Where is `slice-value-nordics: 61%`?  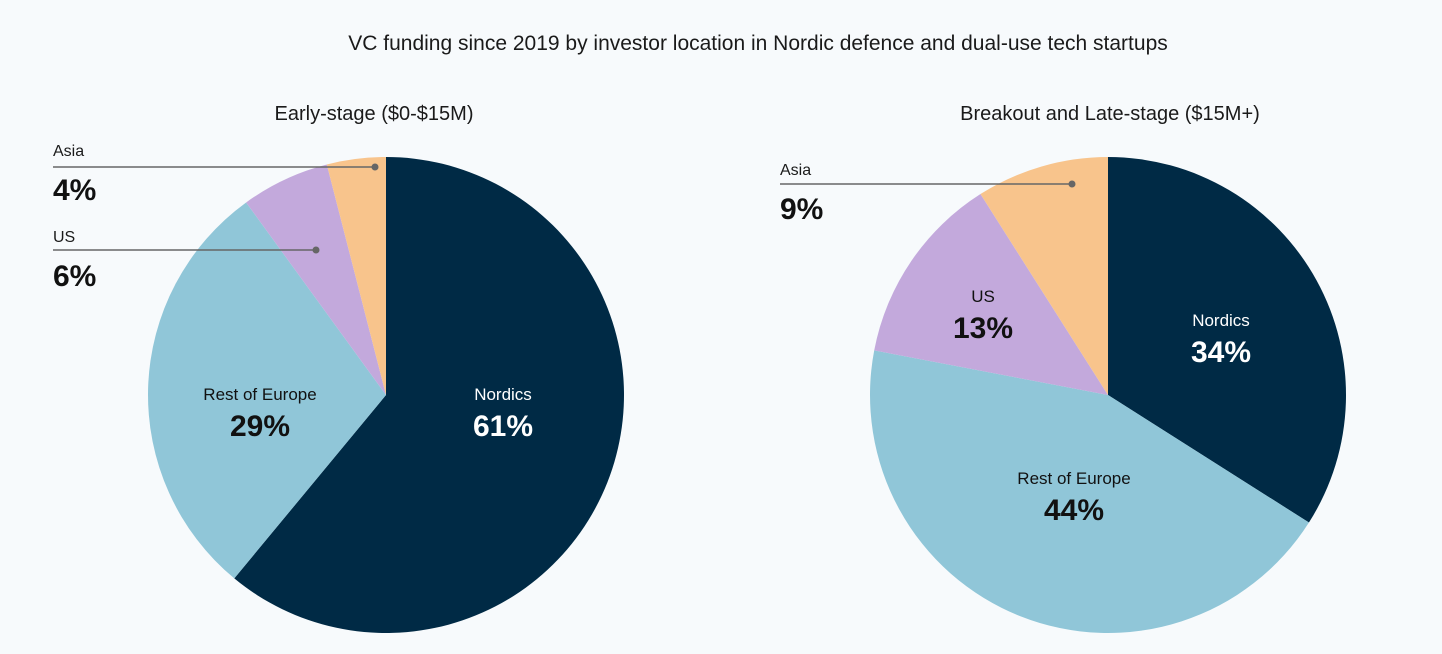 slice-value-nordics: 61% is located at coordinates (503, 426).